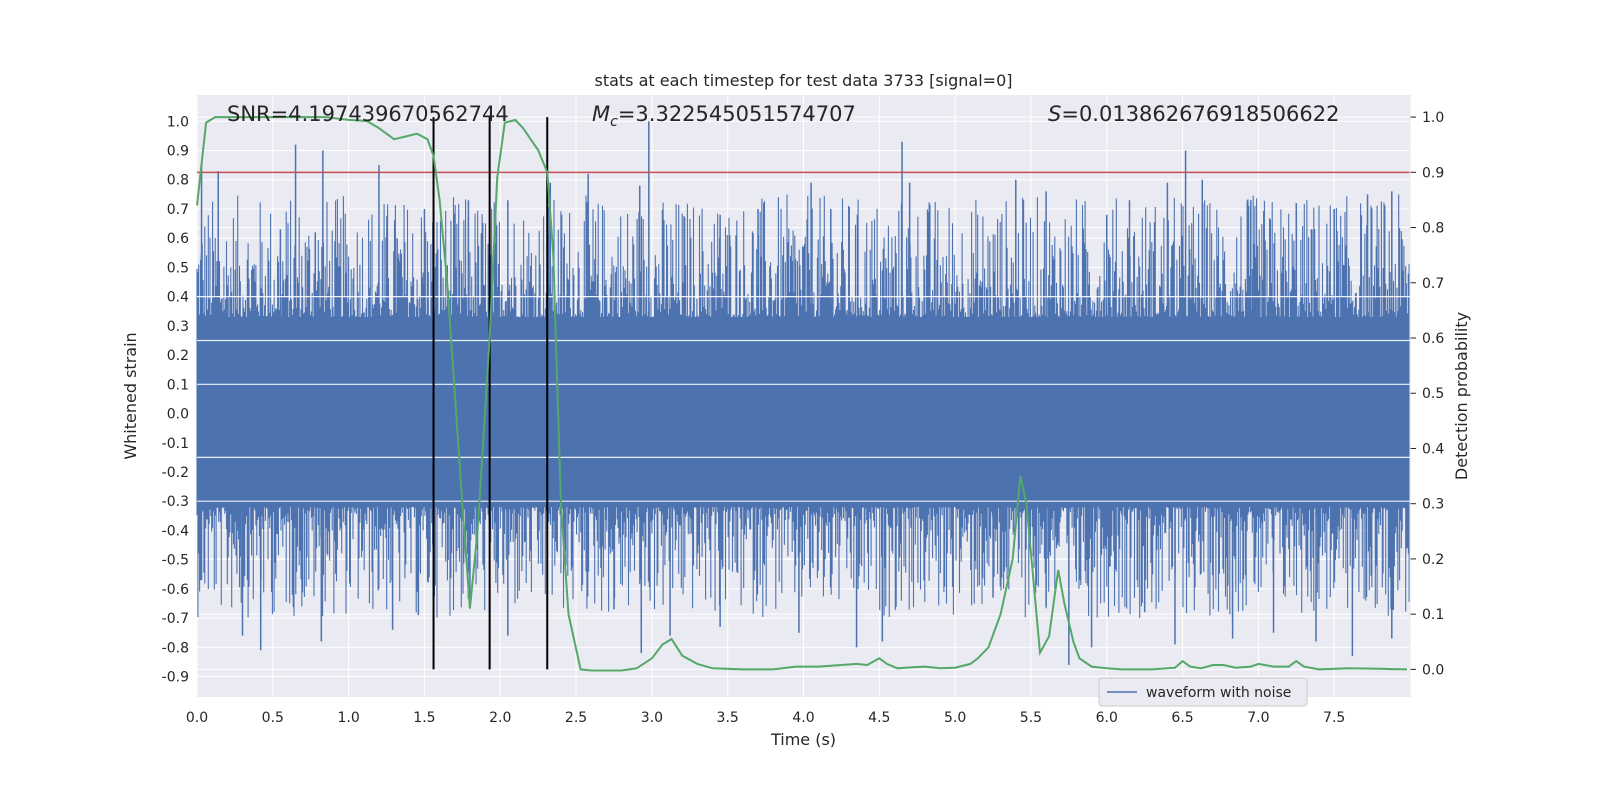  I want to click on y-right-tick-label: 0.2, so click(1433, 560).